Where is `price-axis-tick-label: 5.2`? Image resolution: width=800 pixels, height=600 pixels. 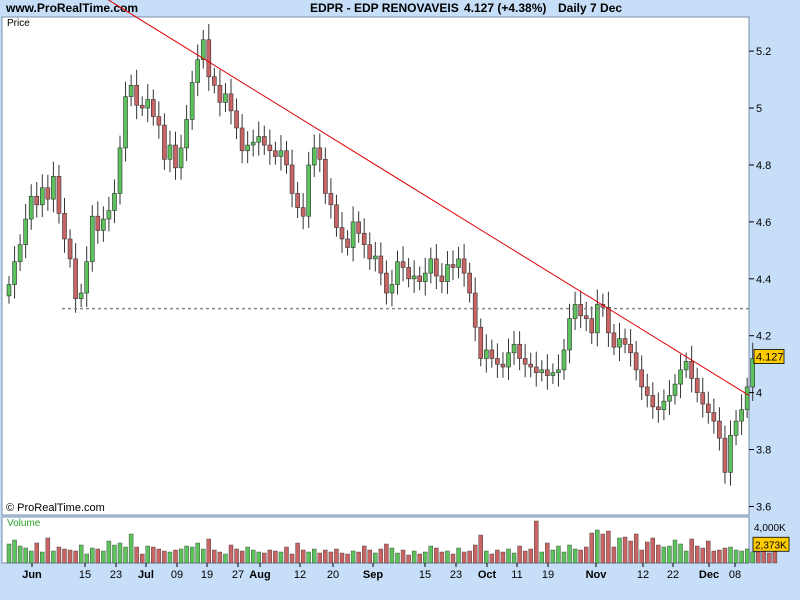 price-axis-tick-label: 5.2 is located at coordinates (763, 52).